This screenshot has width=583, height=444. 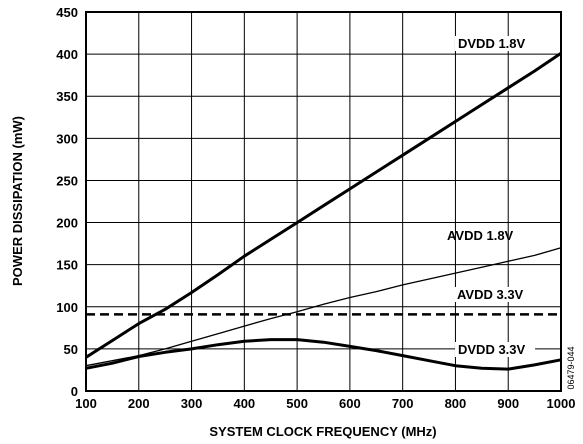 I want to click on x-axis-label: SYSTEM CLOCK FREQUENCY (MHz), so click(x=322, y=431).